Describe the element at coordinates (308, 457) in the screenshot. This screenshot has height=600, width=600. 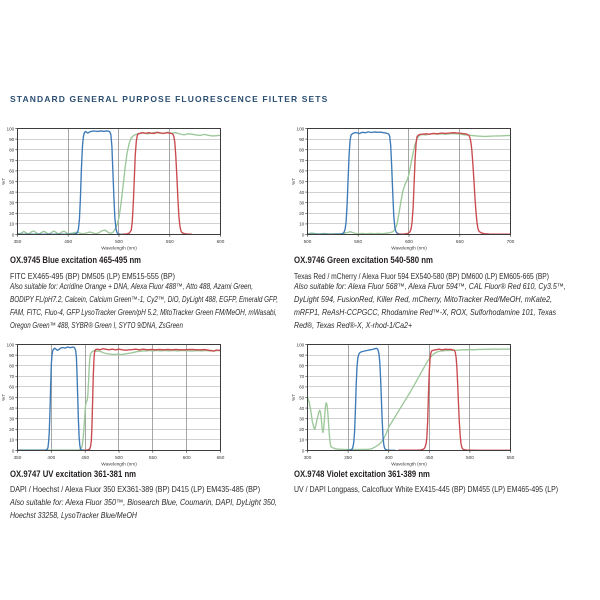
I see `svg-text: 300` at that location.